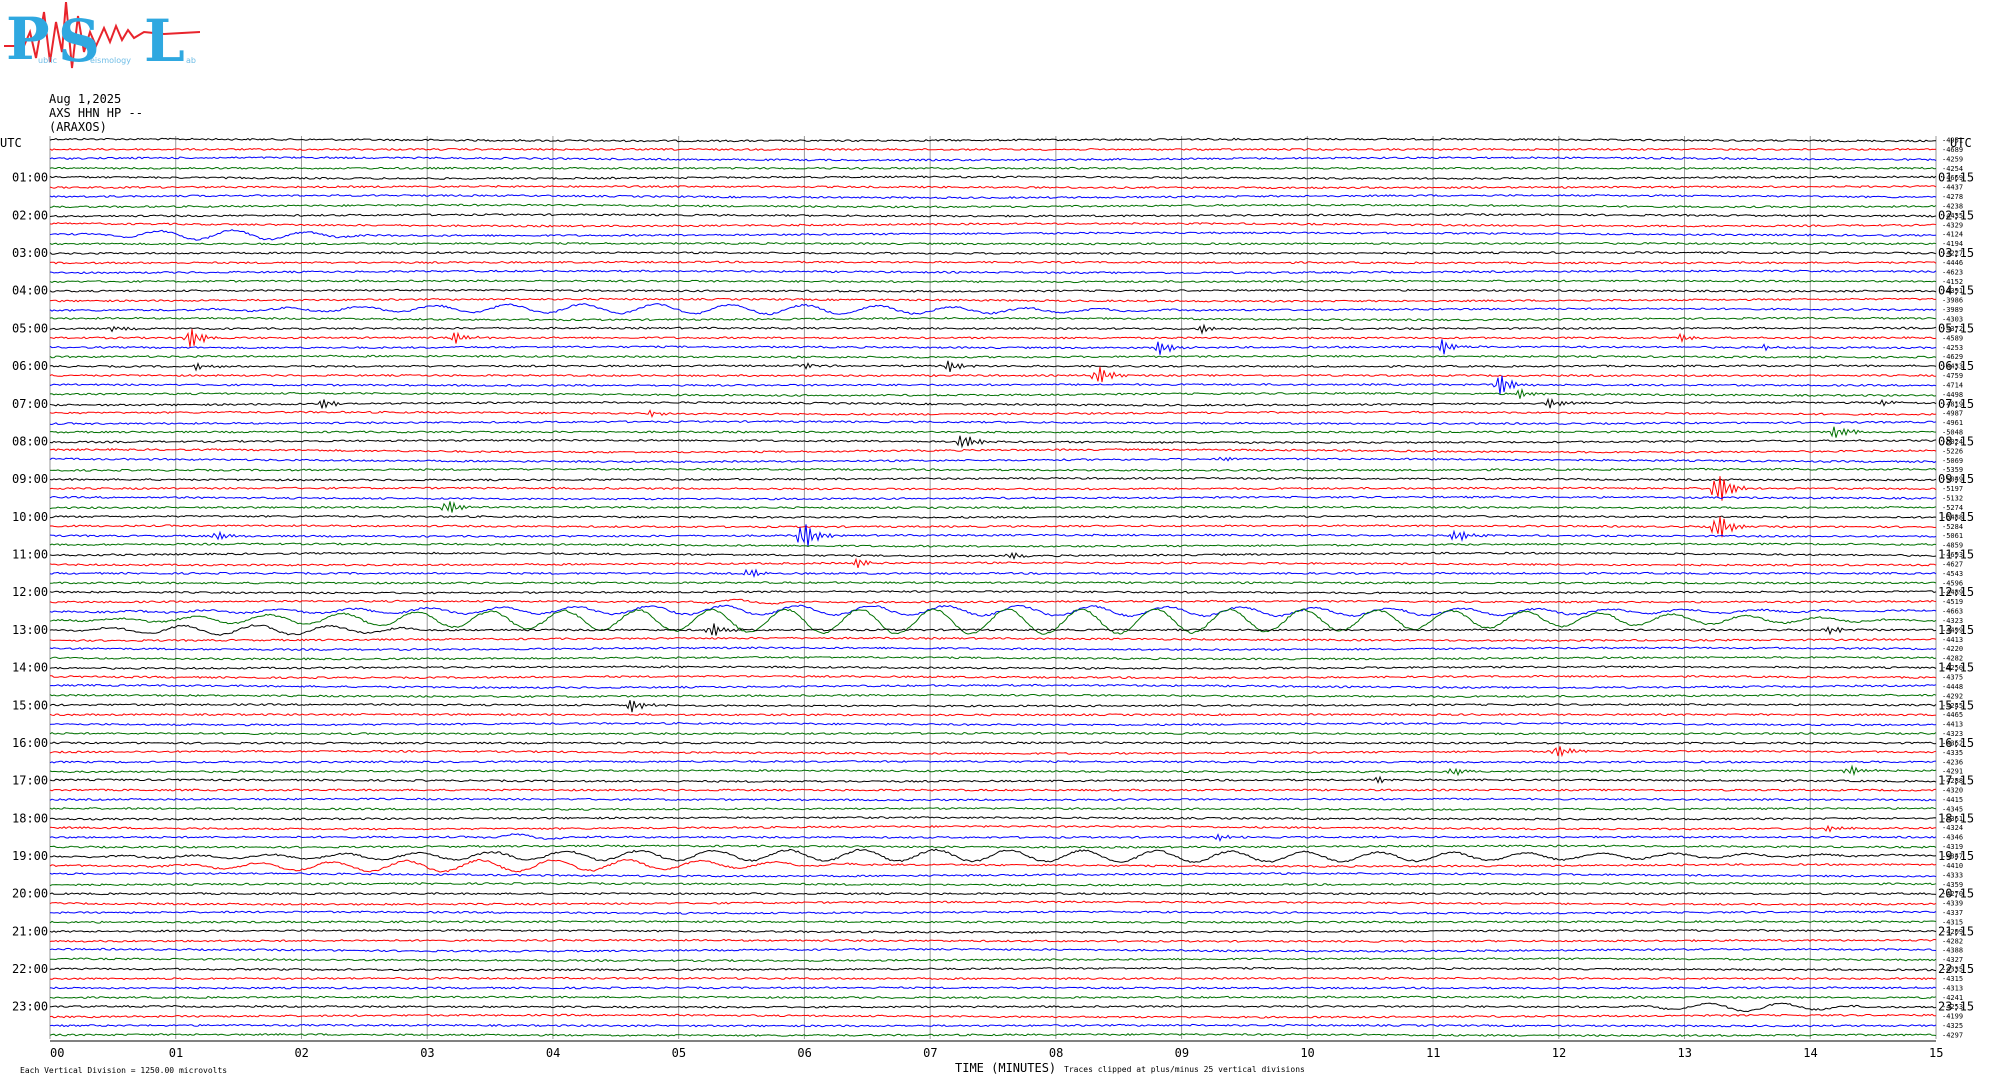 This screenshot has width=2010, height=1080. What do you see at coordinates (1952, 480) in the screenshot?
I see `trace-offset-label: -5049` at bounding box center [1952, 480].